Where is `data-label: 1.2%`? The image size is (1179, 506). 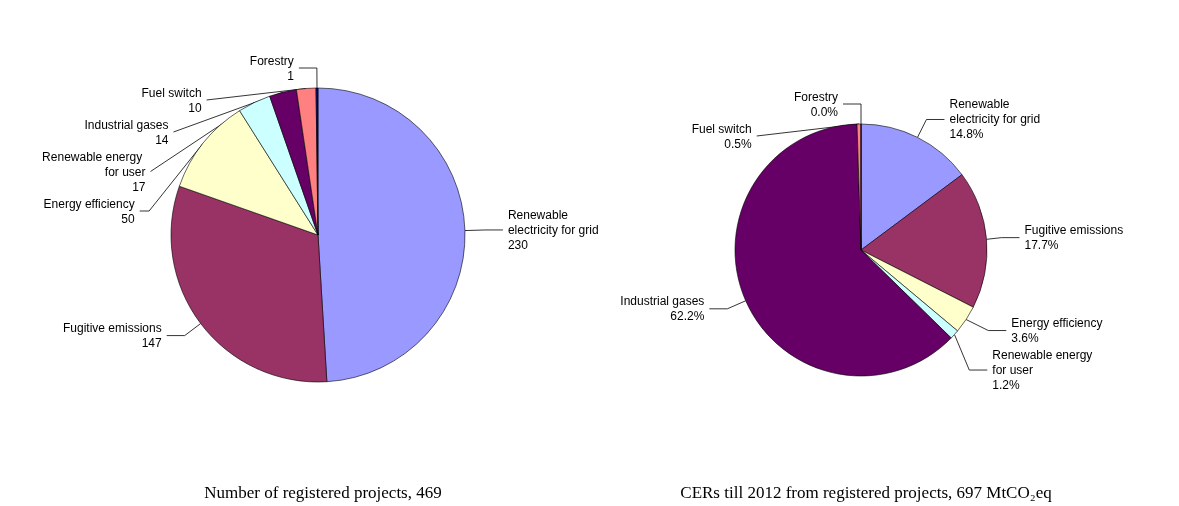
data-label: 1.2% is located at coordinates (1006, 385).